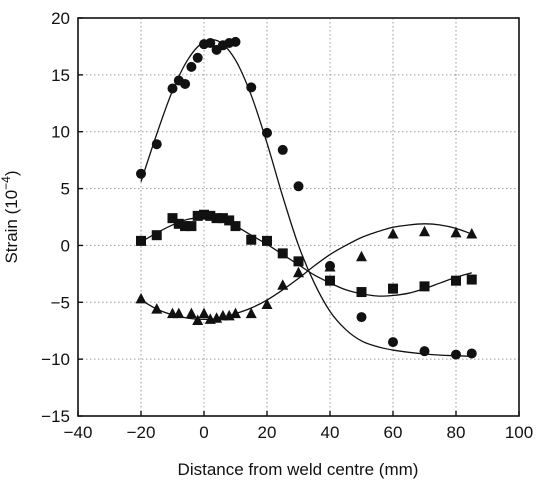 The width and height of the screenshot is (546, 483). Describe the element at coordinates (267, 432) in the screenshot. I see `x-tick-label: 20` at that location.